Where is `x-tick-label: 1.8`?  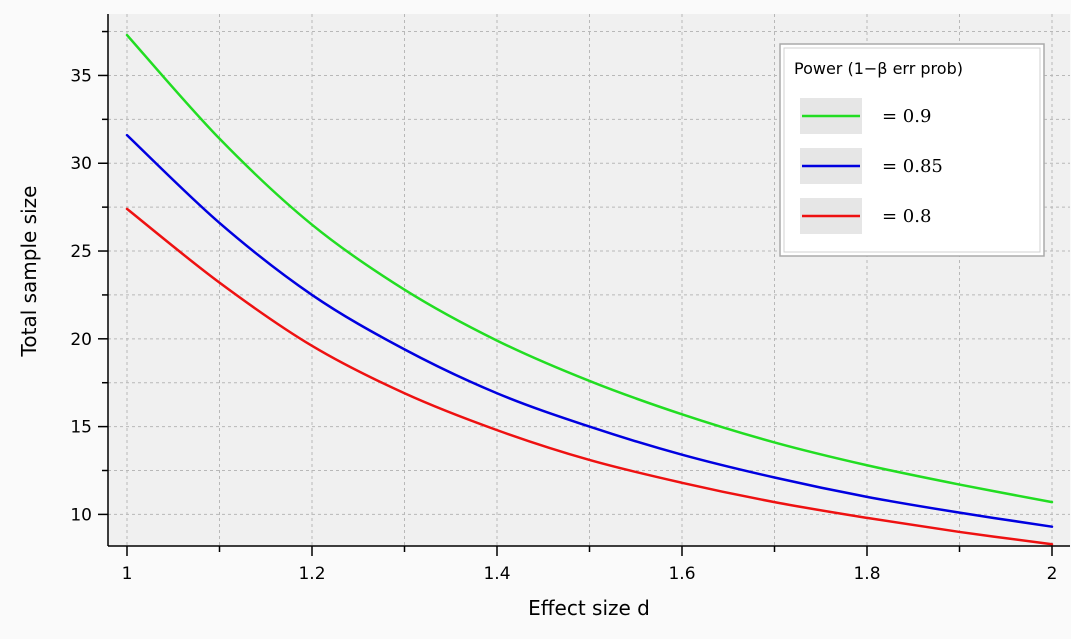
x-tick-label: 1.8 is located at coordinates (866, 574).